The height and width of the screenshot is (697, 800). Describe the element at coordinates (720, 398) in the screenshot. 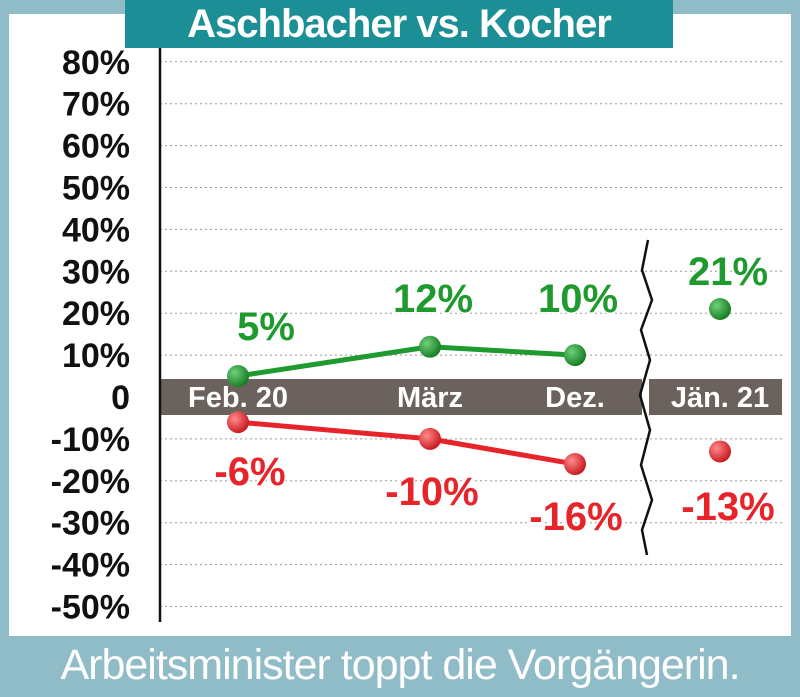

I see `x-category-label: Jän. 21` at that location.